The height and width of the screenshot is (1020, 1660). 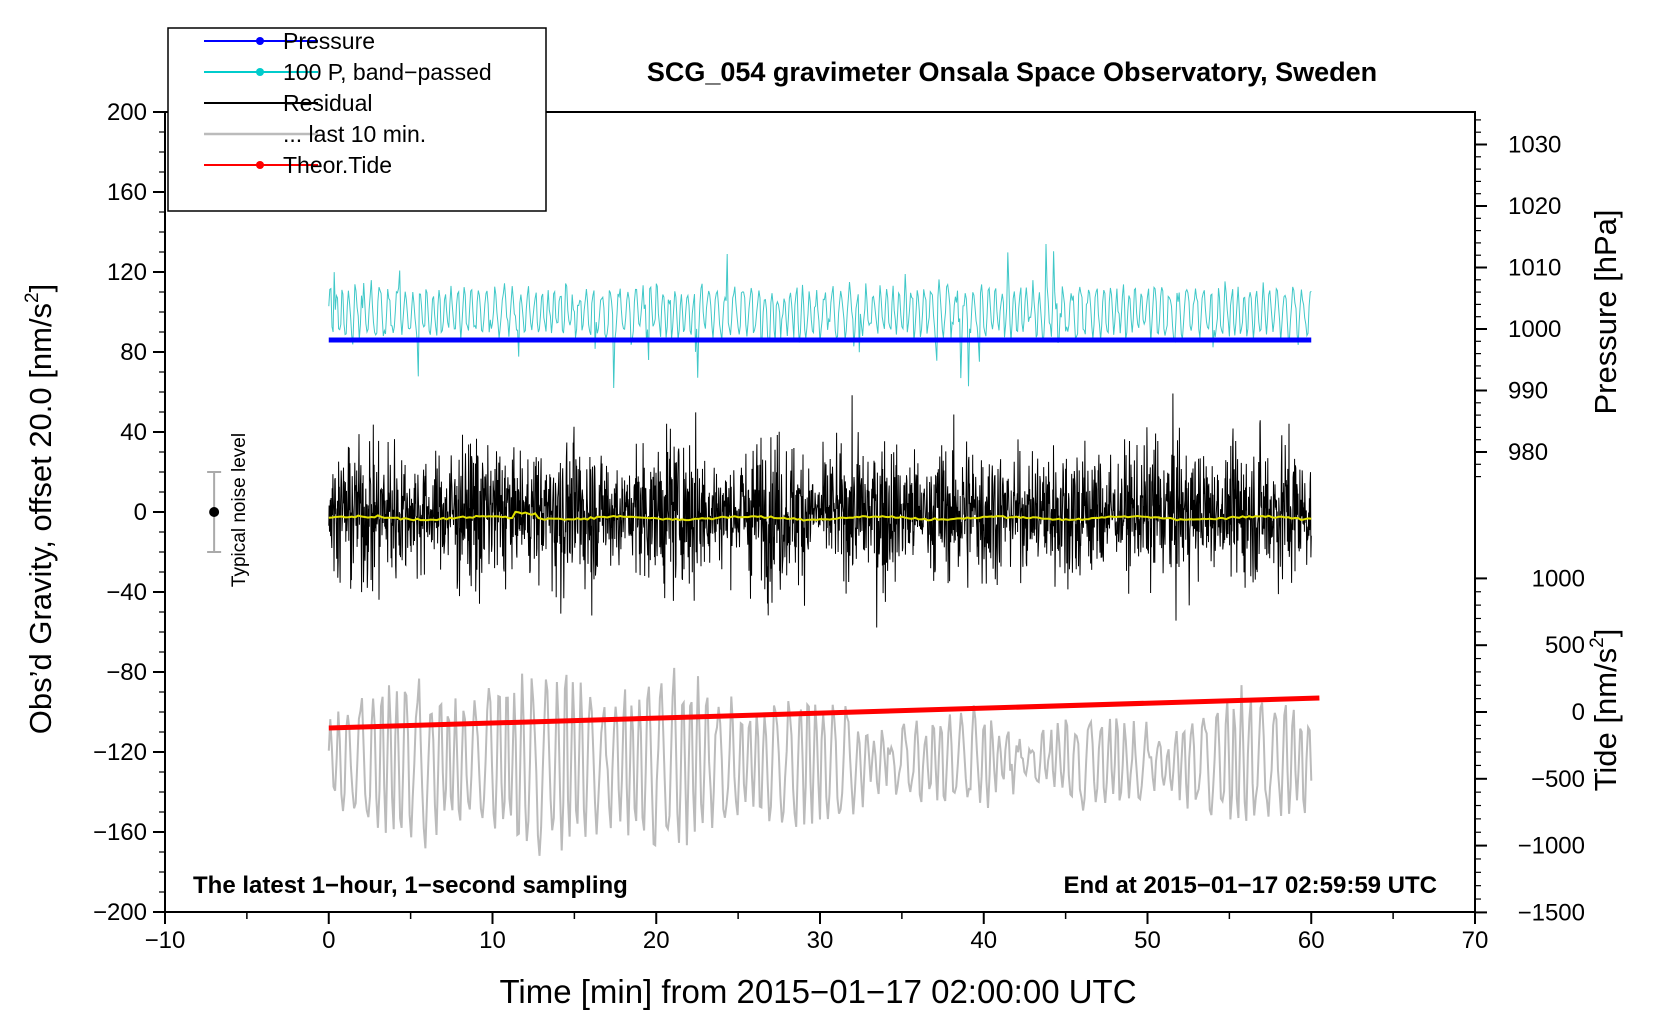 What do you see at coordinates (1534, 145) in the screenshot?
I see `pressure-tick-label: 1030` at bounding box center [1534, 145].